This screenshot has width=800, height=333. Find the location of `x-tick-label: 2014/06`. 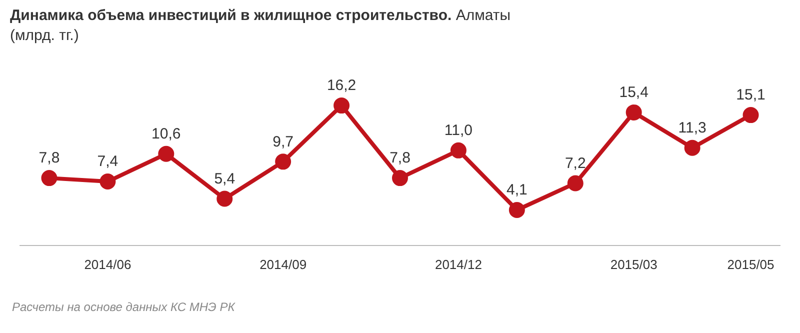

x-tick-label: 2014/06 is located at coordinates (108, 264).